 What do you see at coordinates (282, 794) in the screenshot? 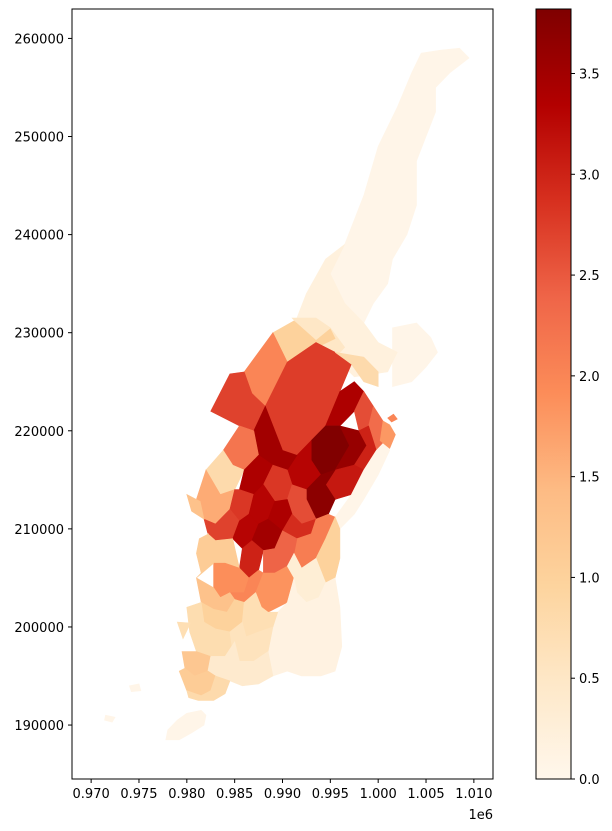
I see `x-tick-label: 0.990` at bounding box center [282, 794].